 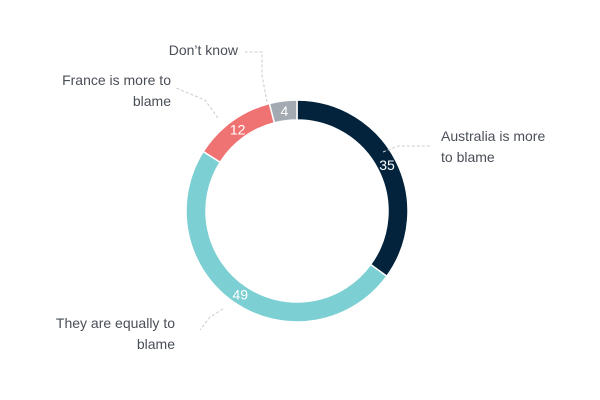 What do you see at coordinates (115, 333) in the screenshot?
I see `category-label: They are equally to blame` at bounding box center [115, 333].